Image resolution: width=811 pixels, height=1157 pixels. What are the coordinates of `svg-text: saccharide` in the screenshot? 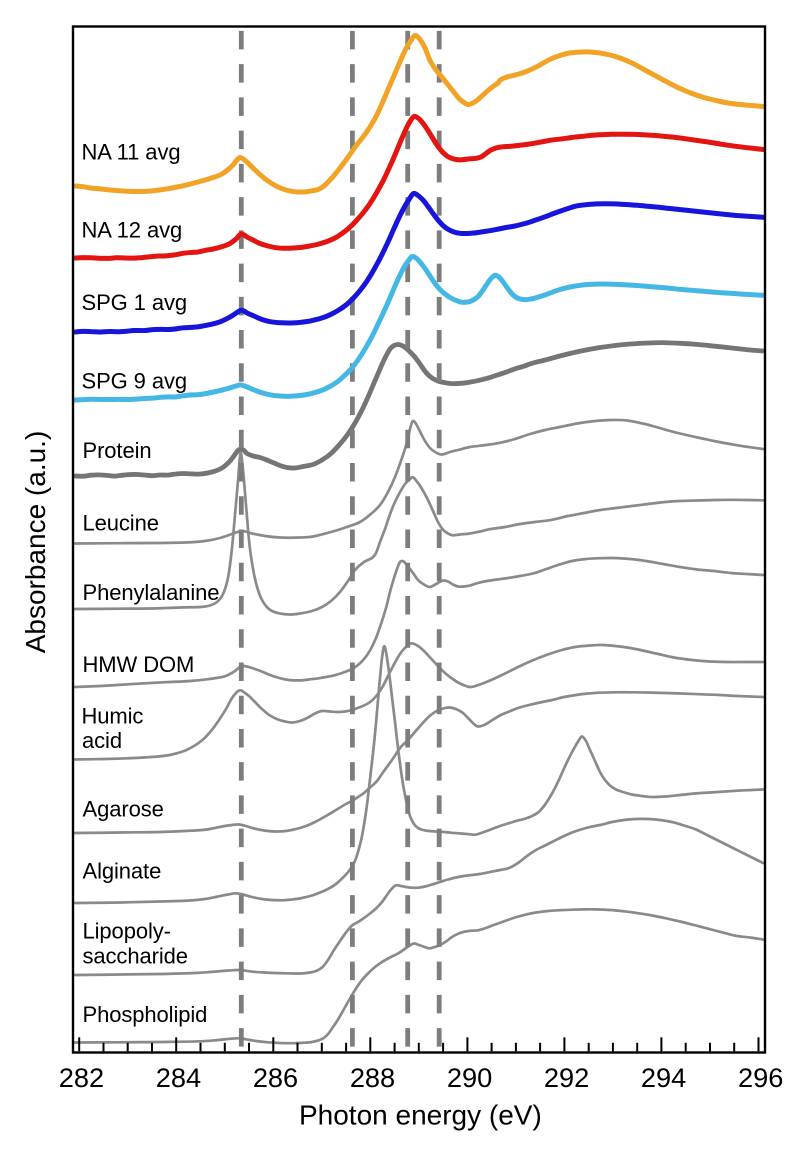 It's located at (135, 956).